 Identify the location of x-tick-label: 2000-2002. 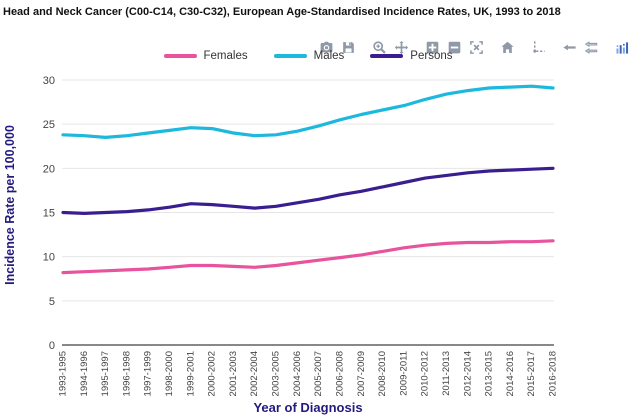
(212, 373).